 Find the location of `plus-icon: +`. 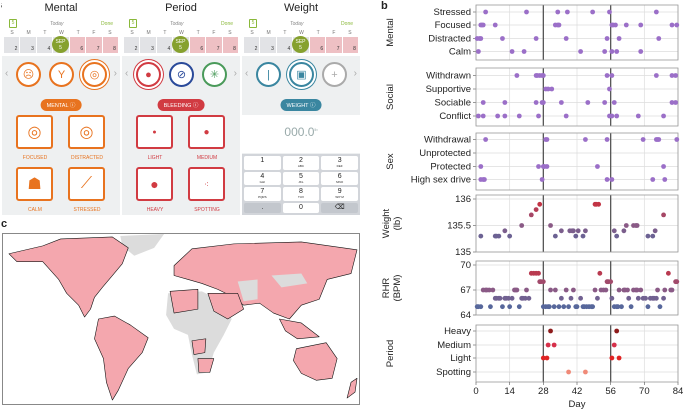

plus-icon: + is located at coordinates (334, 74).